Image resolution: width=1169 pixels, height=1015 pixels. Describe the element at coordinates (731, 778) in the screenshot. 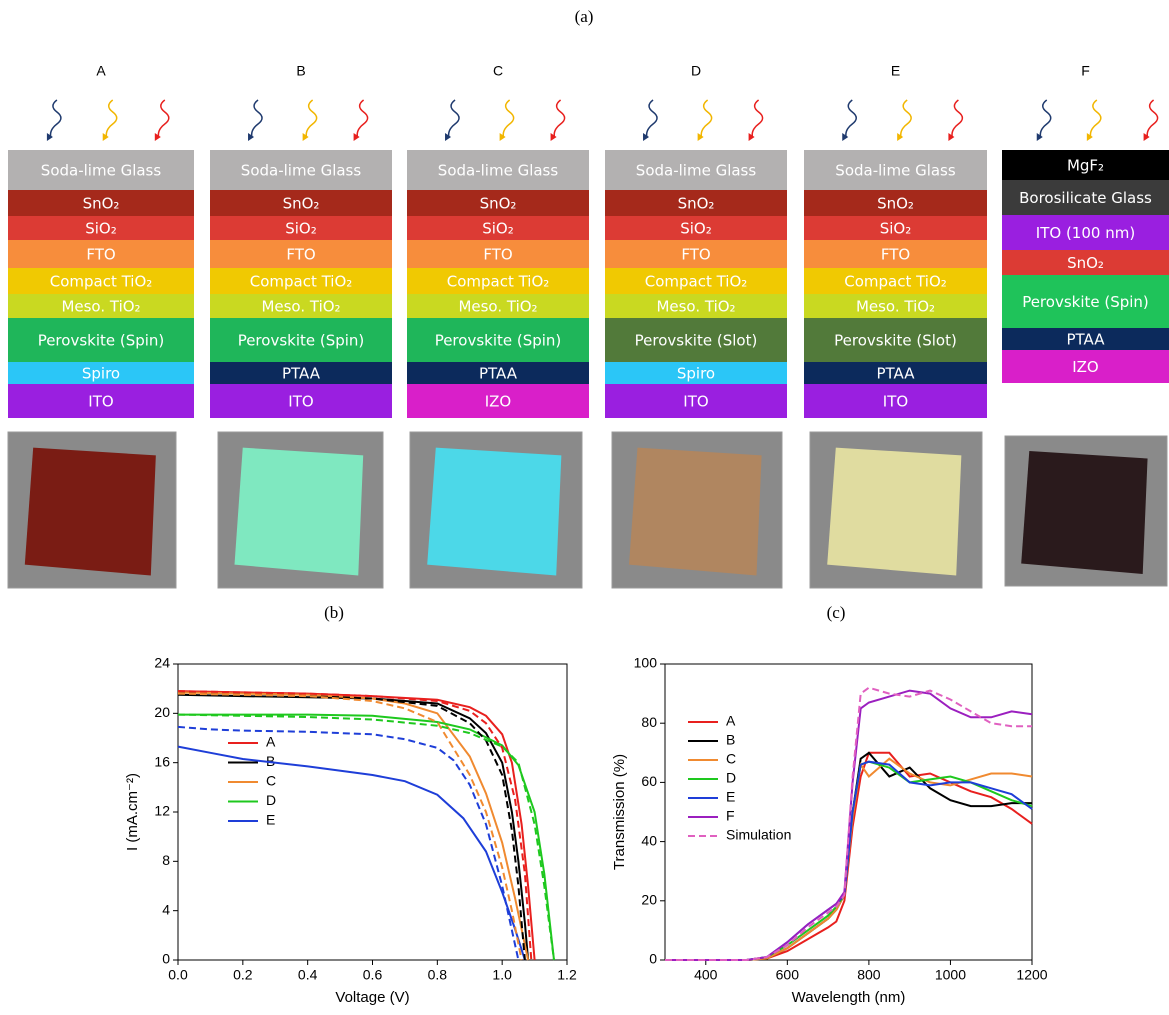

I see `legend-label: D` at that location.